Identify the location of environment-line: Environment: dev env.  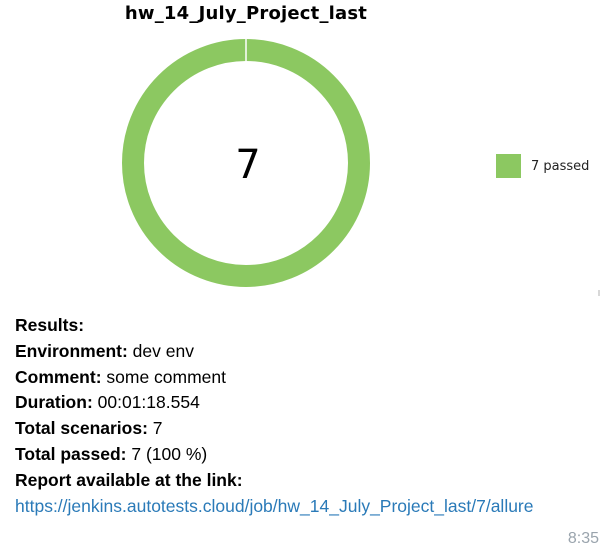
(307, 352).